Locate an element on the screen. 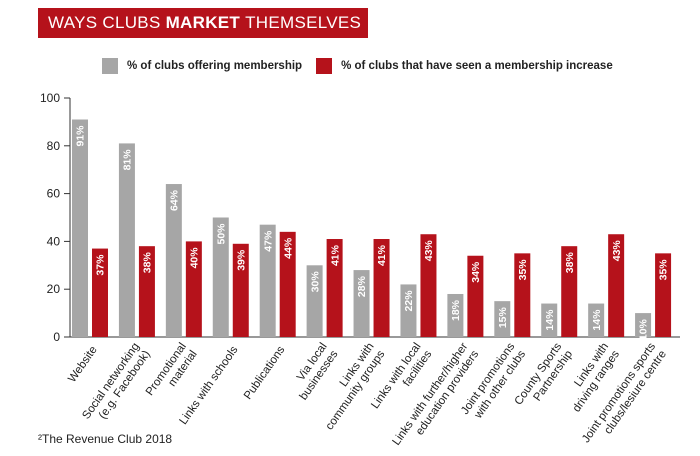 Image resolution: width=700 pixels, height=456 pixels. title-part-2: MARKET is located at coordinates (203, 22).